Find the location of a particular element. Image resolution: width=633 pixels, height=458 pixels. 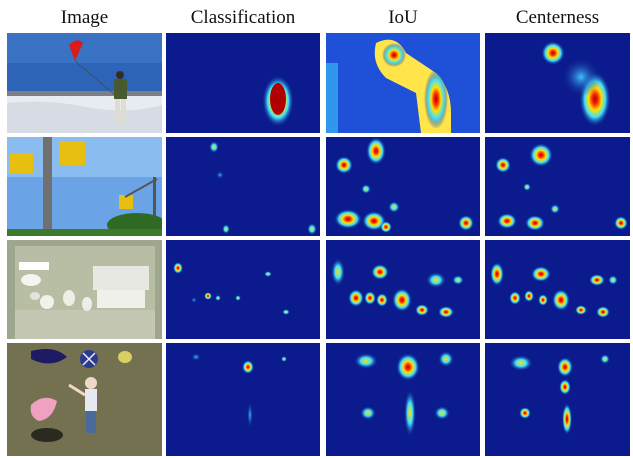

photo-ceramics is located at coordinates (84, 289).